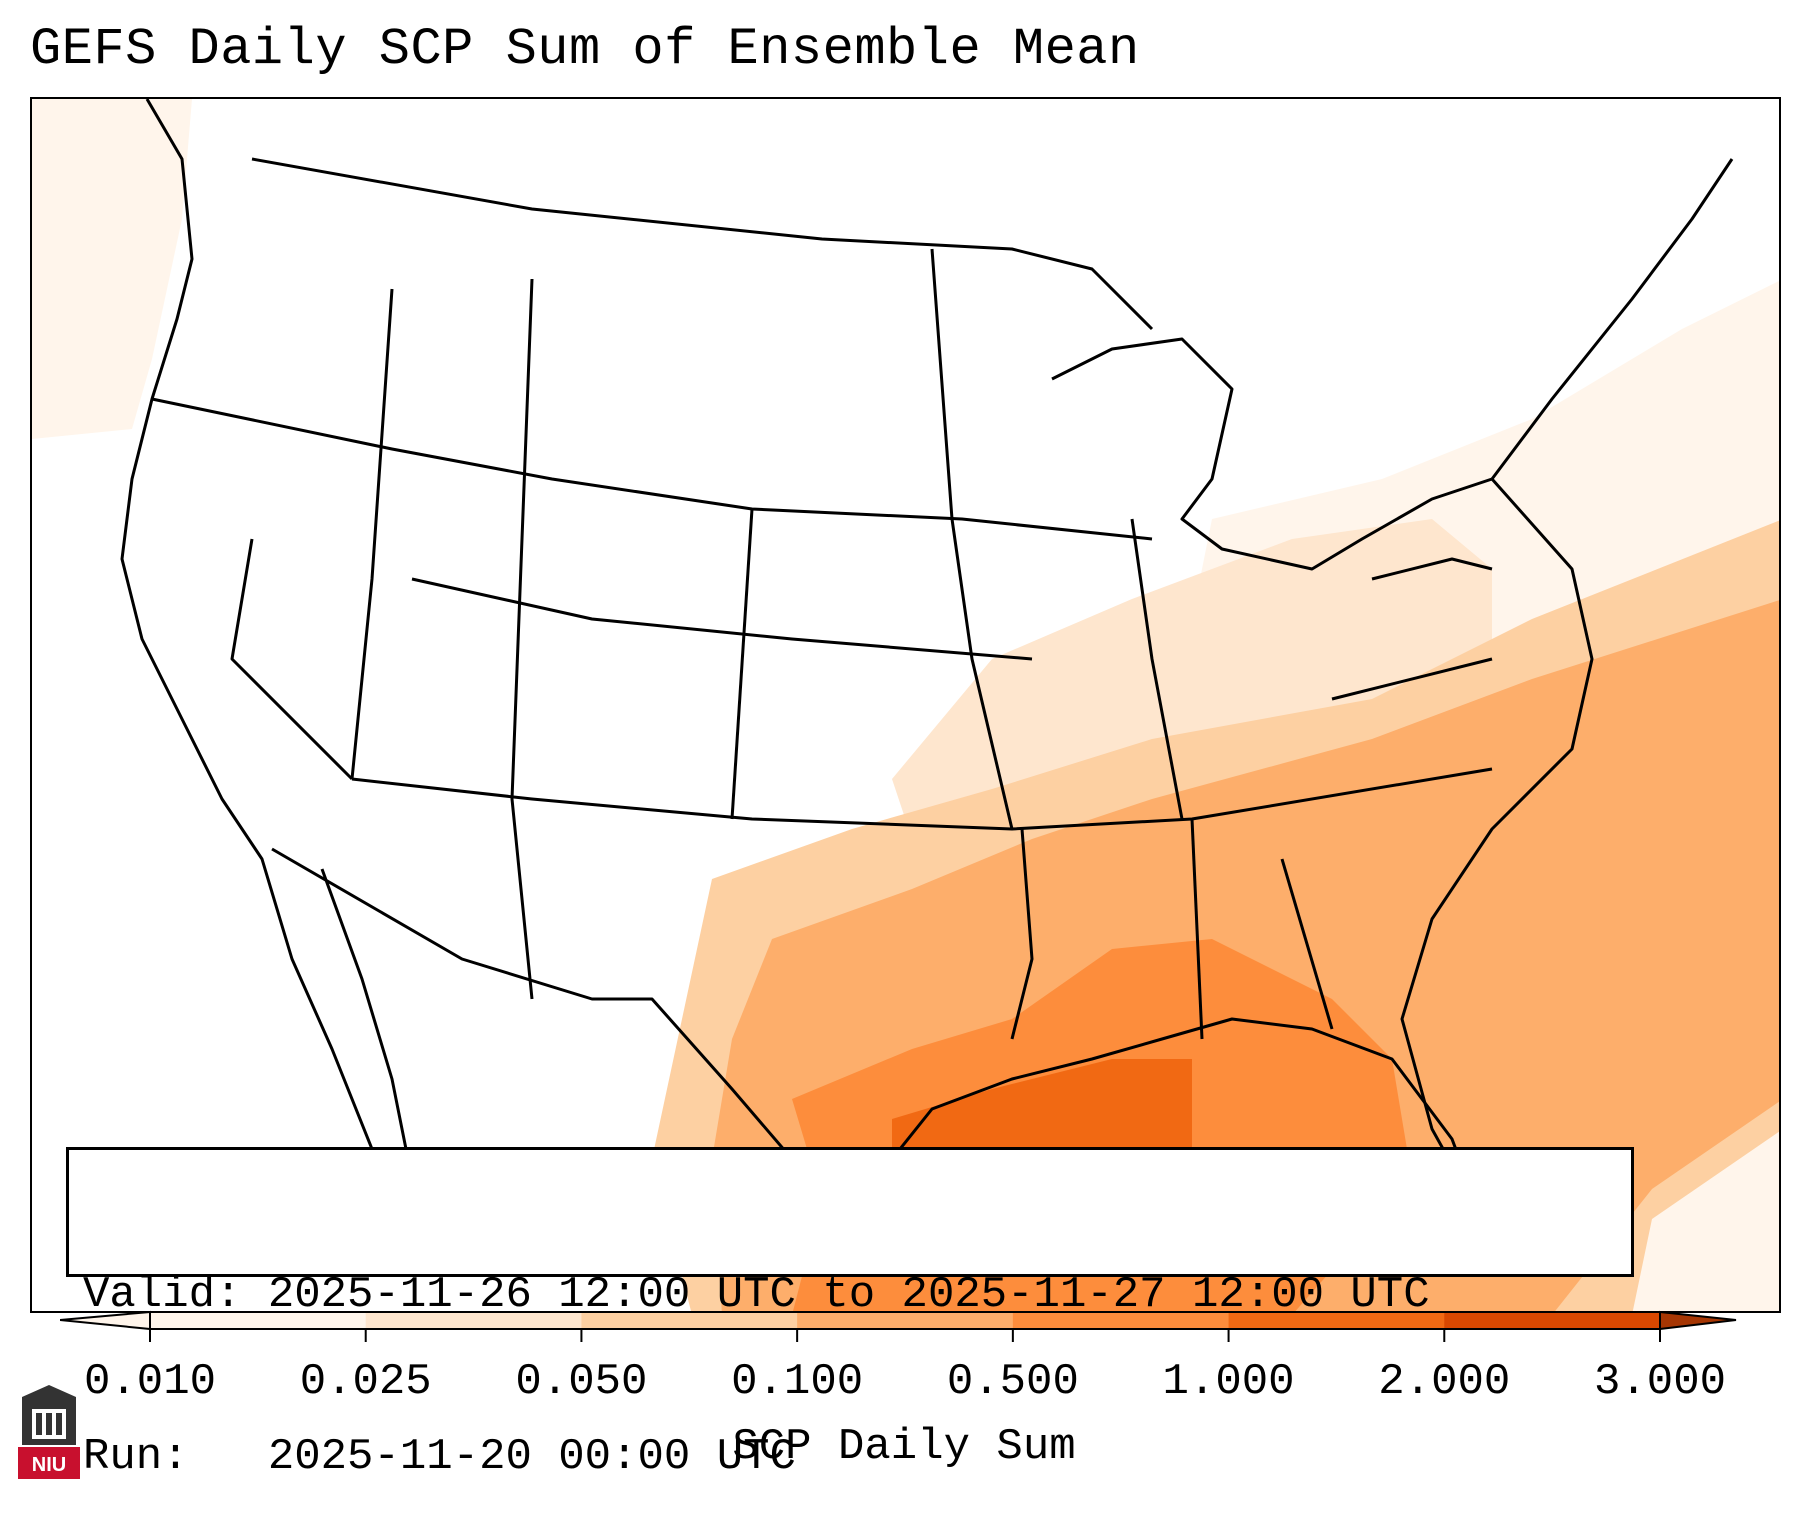 The width and height of the screenshot is (1803, 1538). I want to click on colorbar-tick-label: 3.000, so click(1660, 1382).